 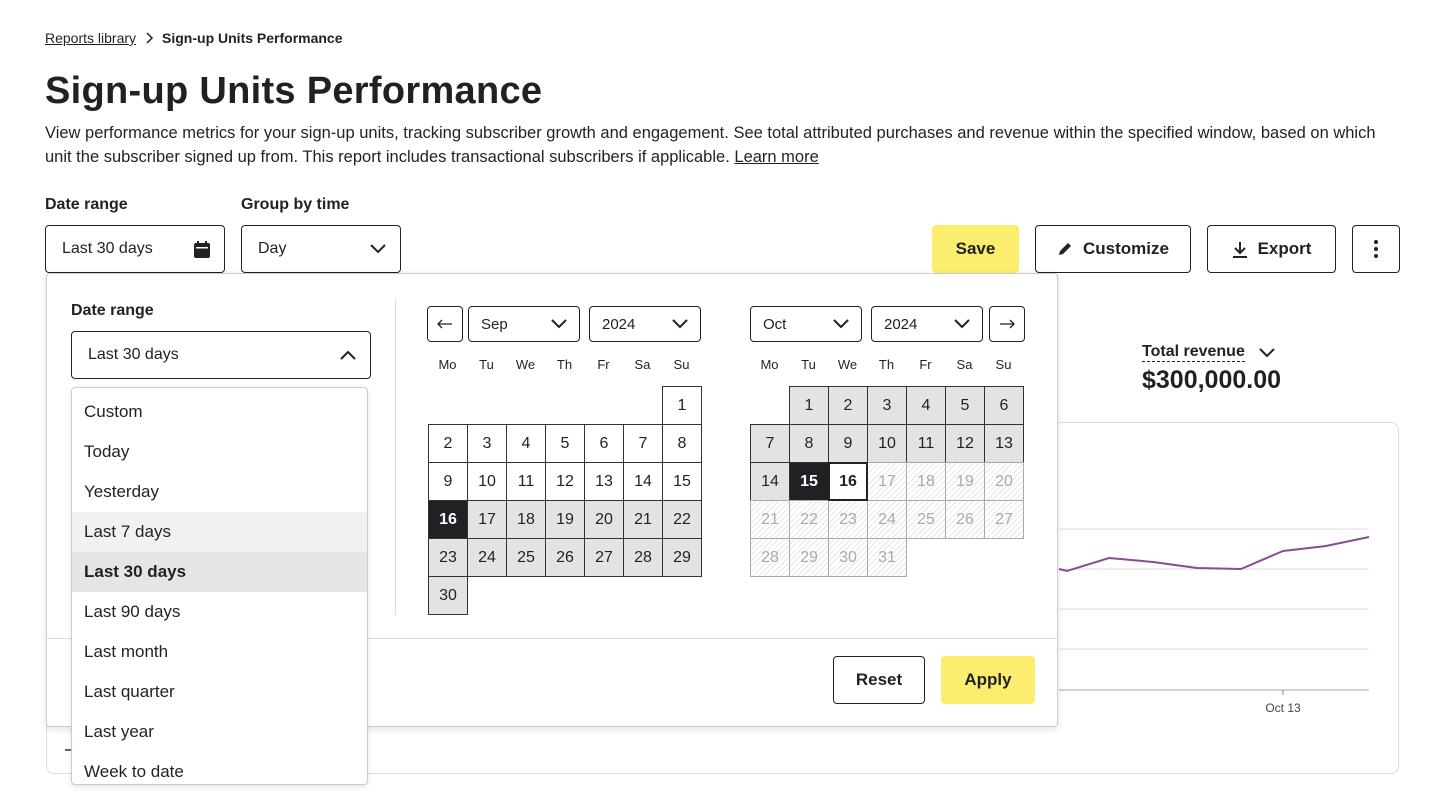 I want to click on breadcrumb-link: Reports library, so click(x=91, y=38).